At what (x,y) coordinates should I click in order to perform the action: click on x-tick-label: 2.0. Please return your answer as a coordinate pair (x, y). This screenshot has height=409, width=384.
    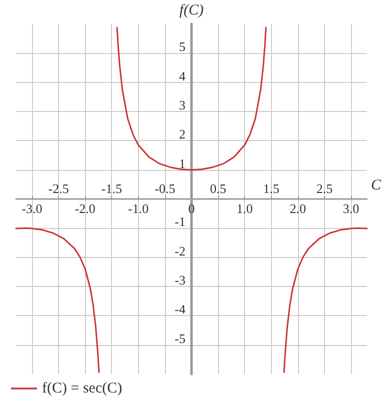
    Looking at the image, I should click on (298, 208).